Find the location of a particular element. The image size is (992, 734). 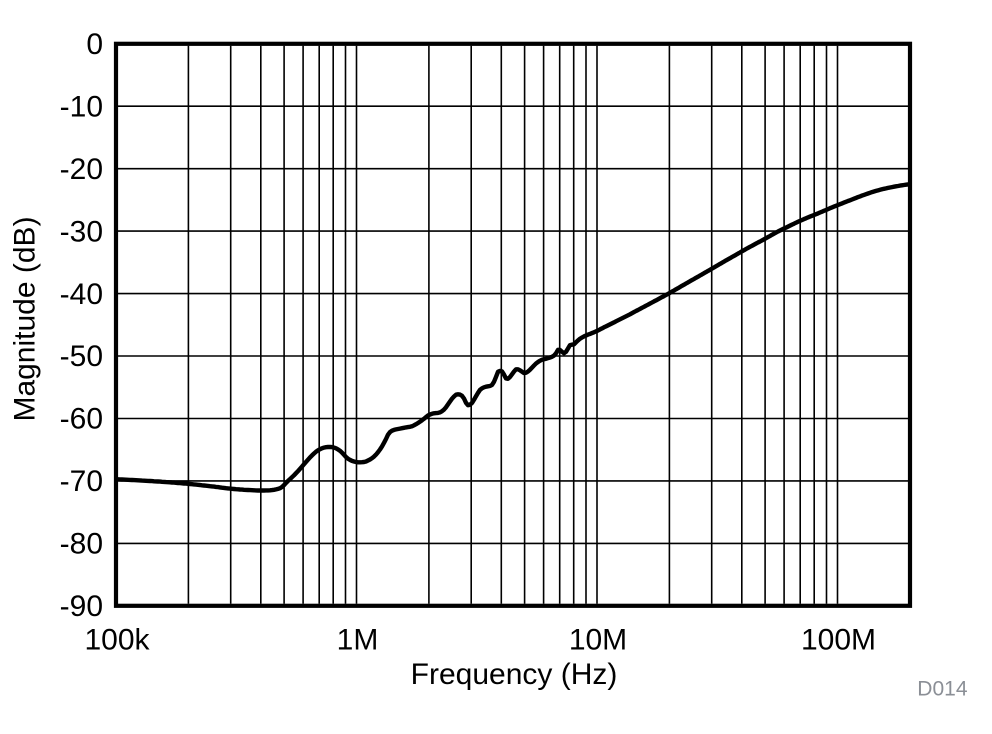

svg-text: 100M is located at coordinates (838, 640).